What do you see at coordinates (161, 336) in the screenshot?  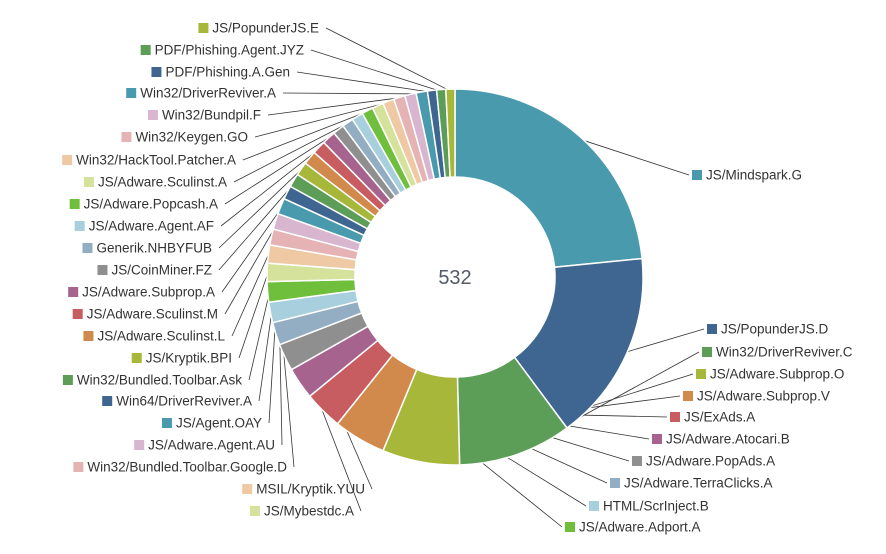 I see `slice-label: JS/Adware.Sculinst.L` at bounding box center [161, 336].